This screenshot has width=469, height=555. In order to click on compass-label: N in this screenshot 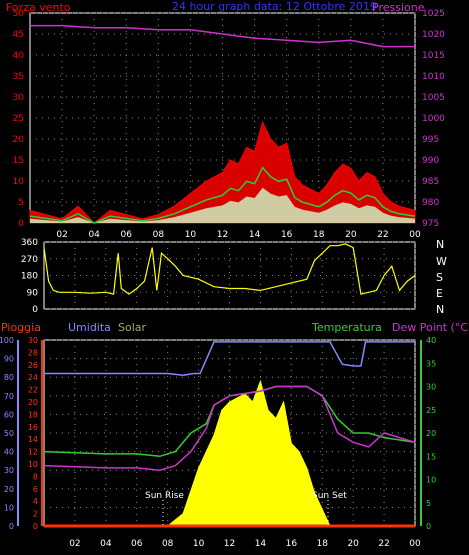, I will do `click(440, 244)`.